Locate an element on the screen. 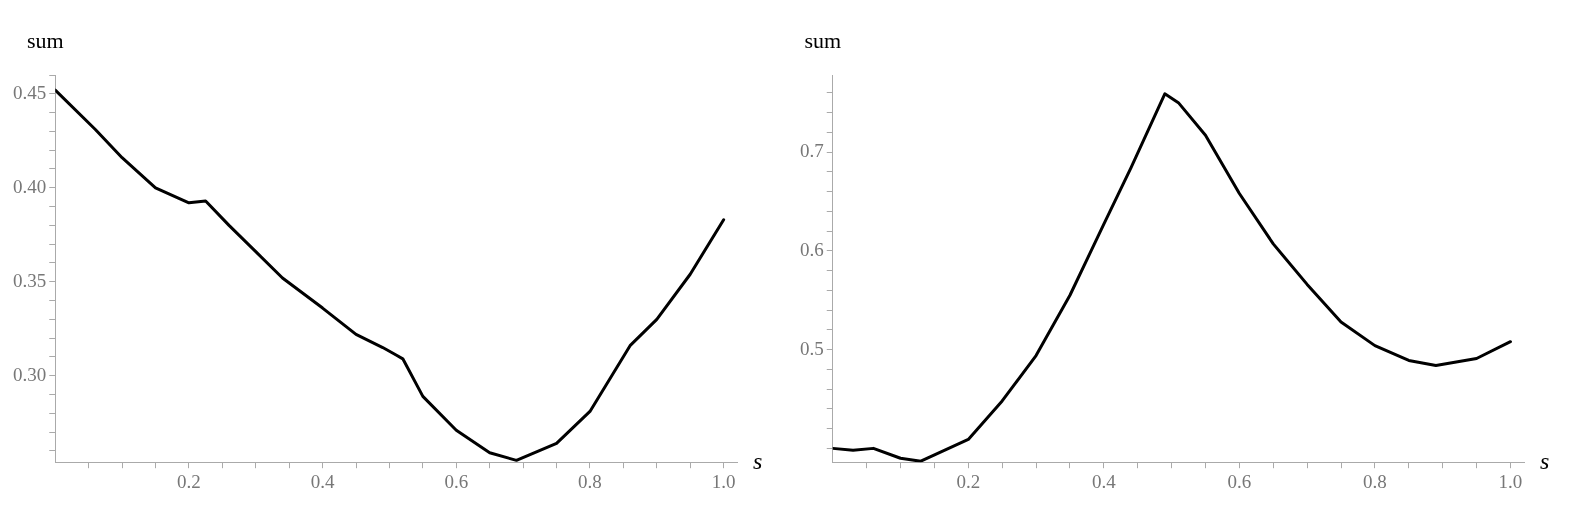 The image size is (1575, 517). y-tick-label: 0.30 is located at coordinates (30, 374).